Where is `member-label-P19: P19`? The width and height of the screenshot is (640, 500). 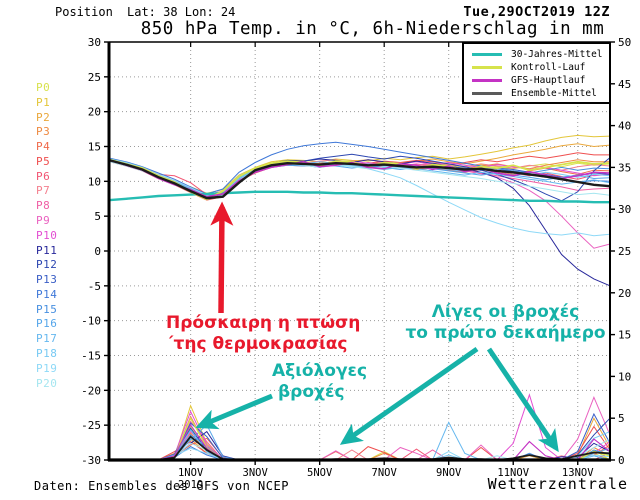
member-label-P19: P19 is located at coordinates (47, 368).